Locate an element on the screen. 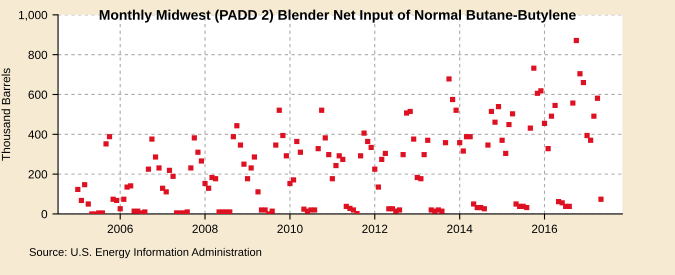 The image size is (675, 275). x-tick-label: 2010 is located at coordinates (290, 229).